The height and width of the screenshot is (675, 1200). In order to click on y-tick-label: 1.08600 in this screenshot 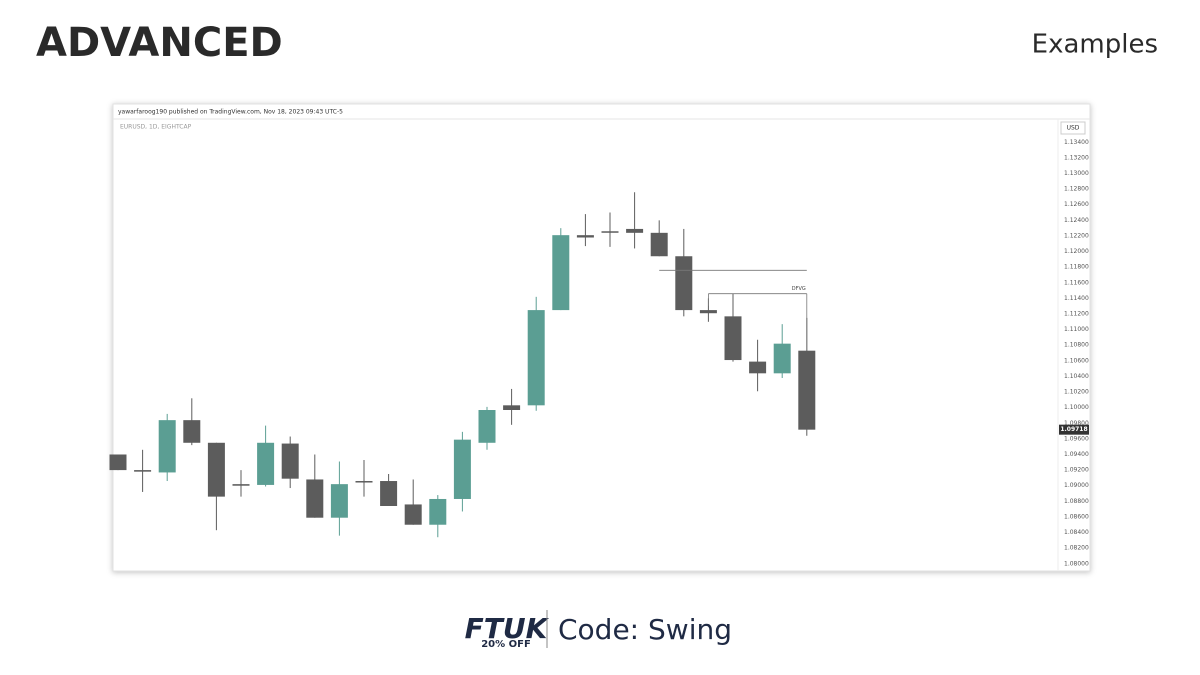, I will do `click(1076, 516)`.